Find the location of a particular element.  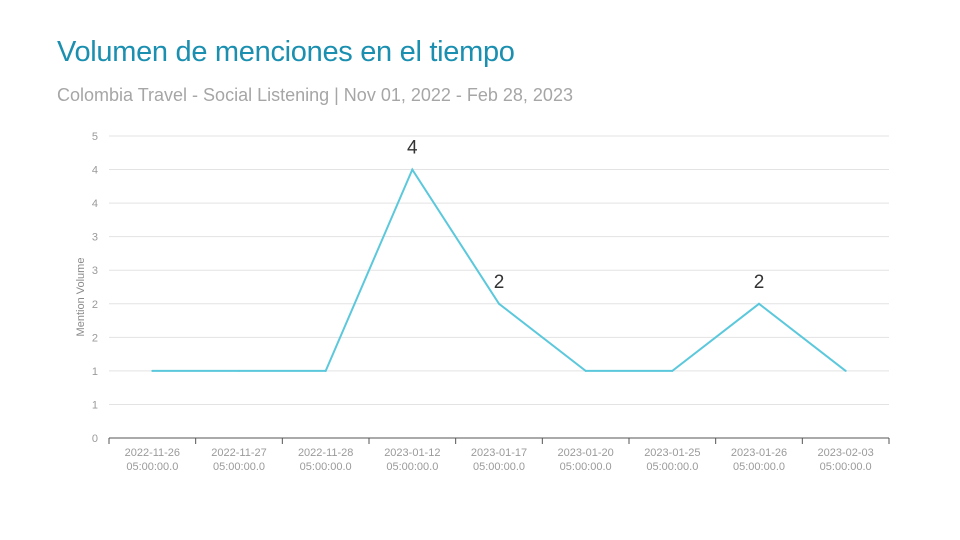

x-tick-label-date: 2023-02-03 is located at coordinates (846, 453).